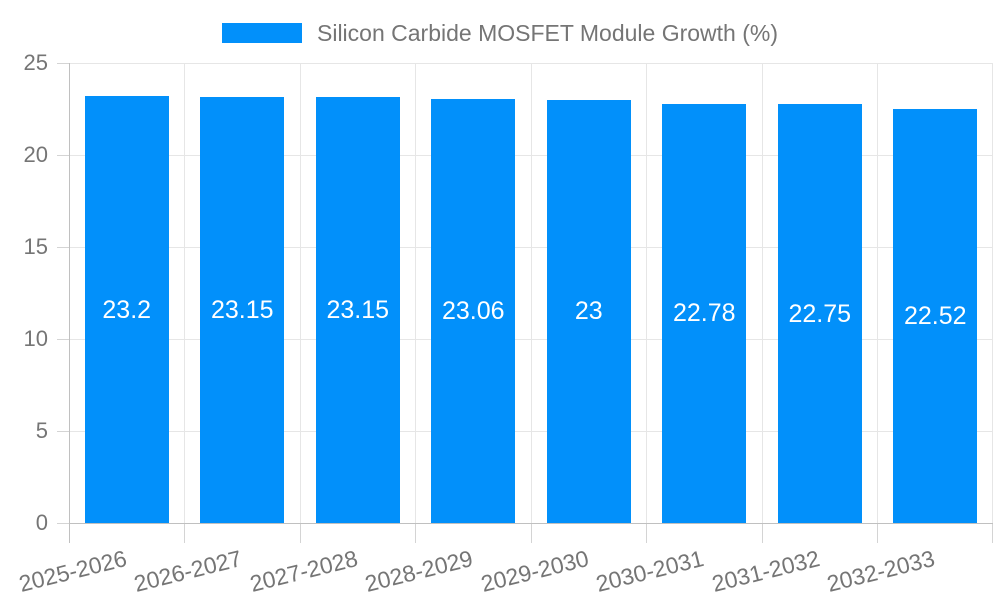 This screenshot has height=600, width=1000. What do you see at coordinates (188, 571) in the screenshot?
I see `x-tick-label: 2026-2027` at bounding box center [188, 571].